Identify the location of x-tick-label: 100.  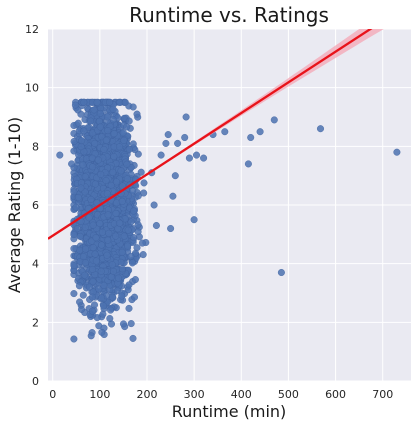
(99, 394).